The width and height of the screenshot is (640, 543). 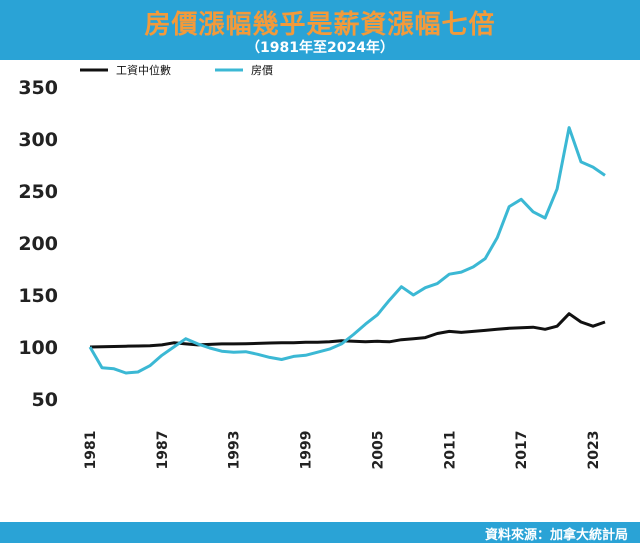 I want to click on source-note: 資料來源：加拿大統計局, so click(x=556, y=535).